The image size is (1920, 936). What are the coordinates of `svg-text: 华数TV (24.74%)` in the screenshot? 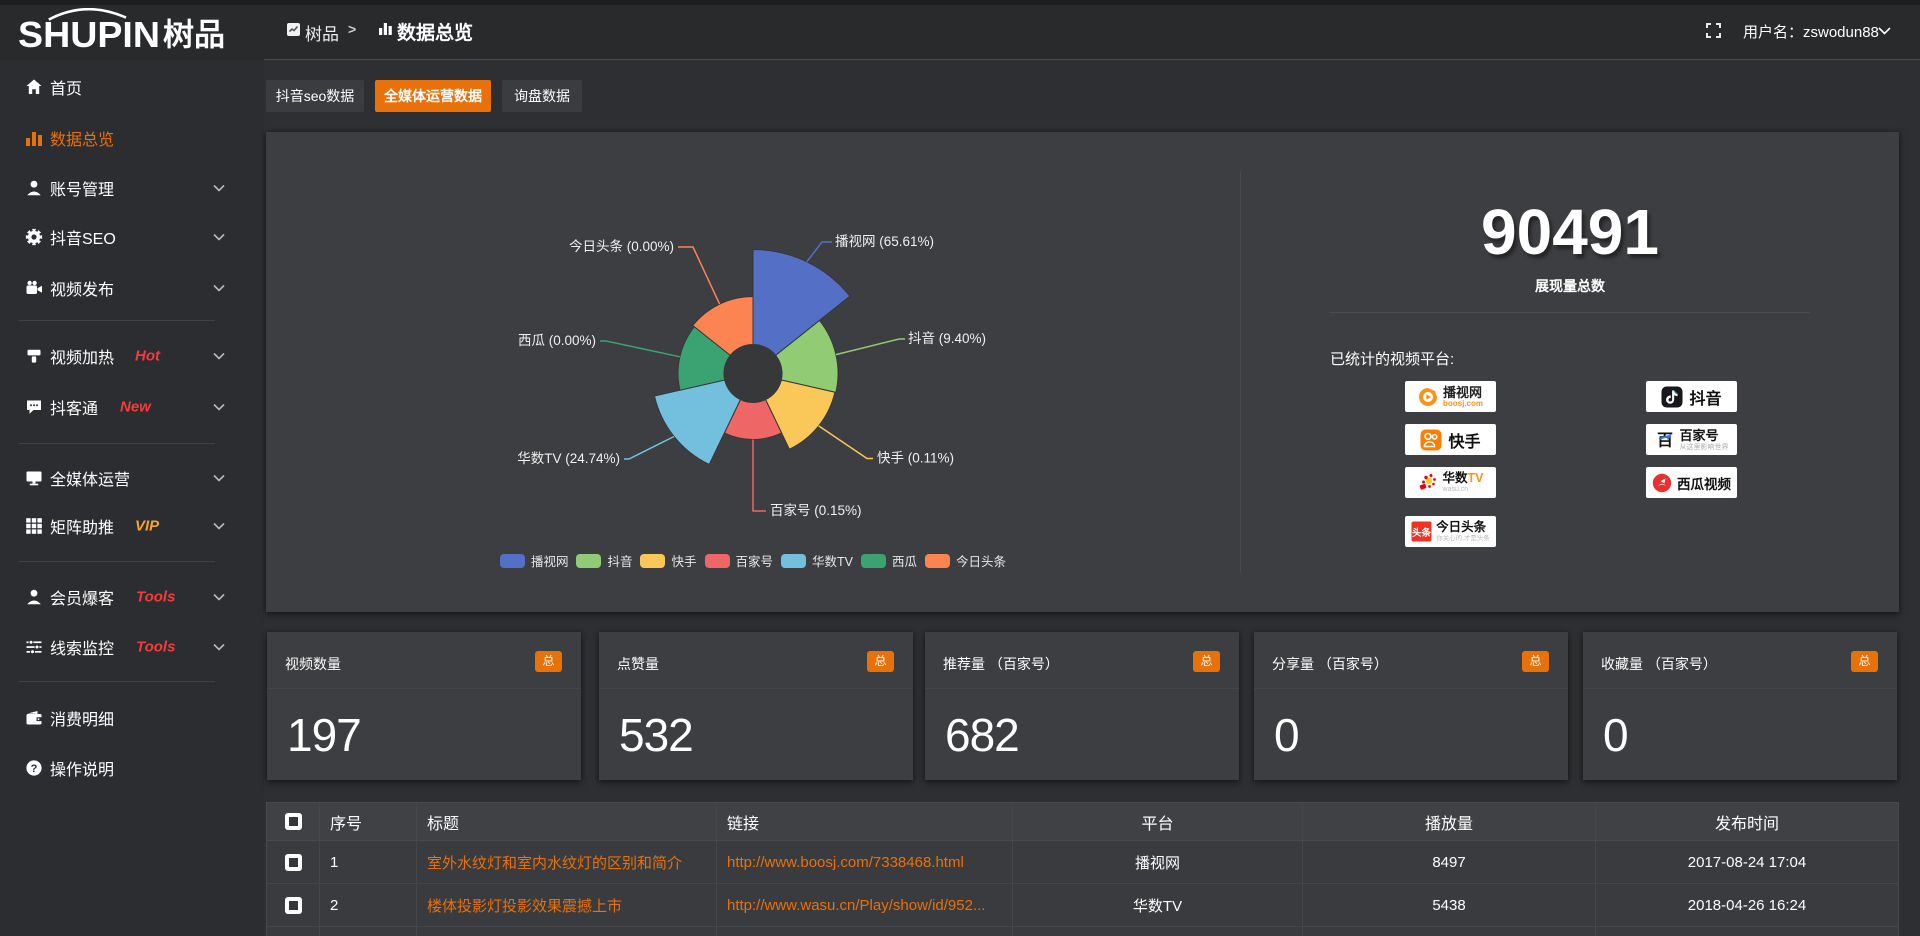 It's located at (568, 458).